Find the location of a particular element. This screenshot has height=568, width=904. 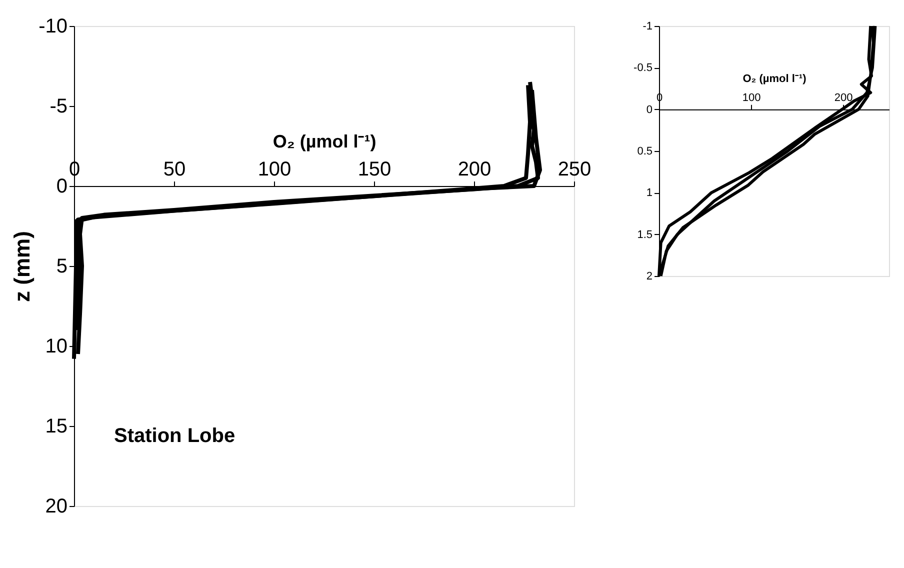

y-tick-label: -0.5 is located at coordinates (643, 68).